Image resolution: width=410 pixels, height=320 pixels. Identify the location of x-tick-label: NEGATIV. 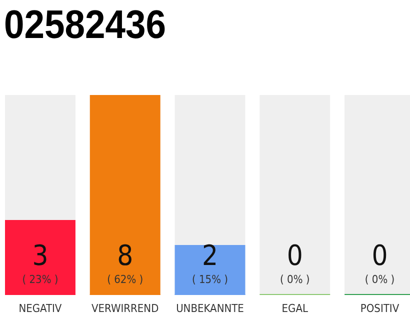
(40, 308).